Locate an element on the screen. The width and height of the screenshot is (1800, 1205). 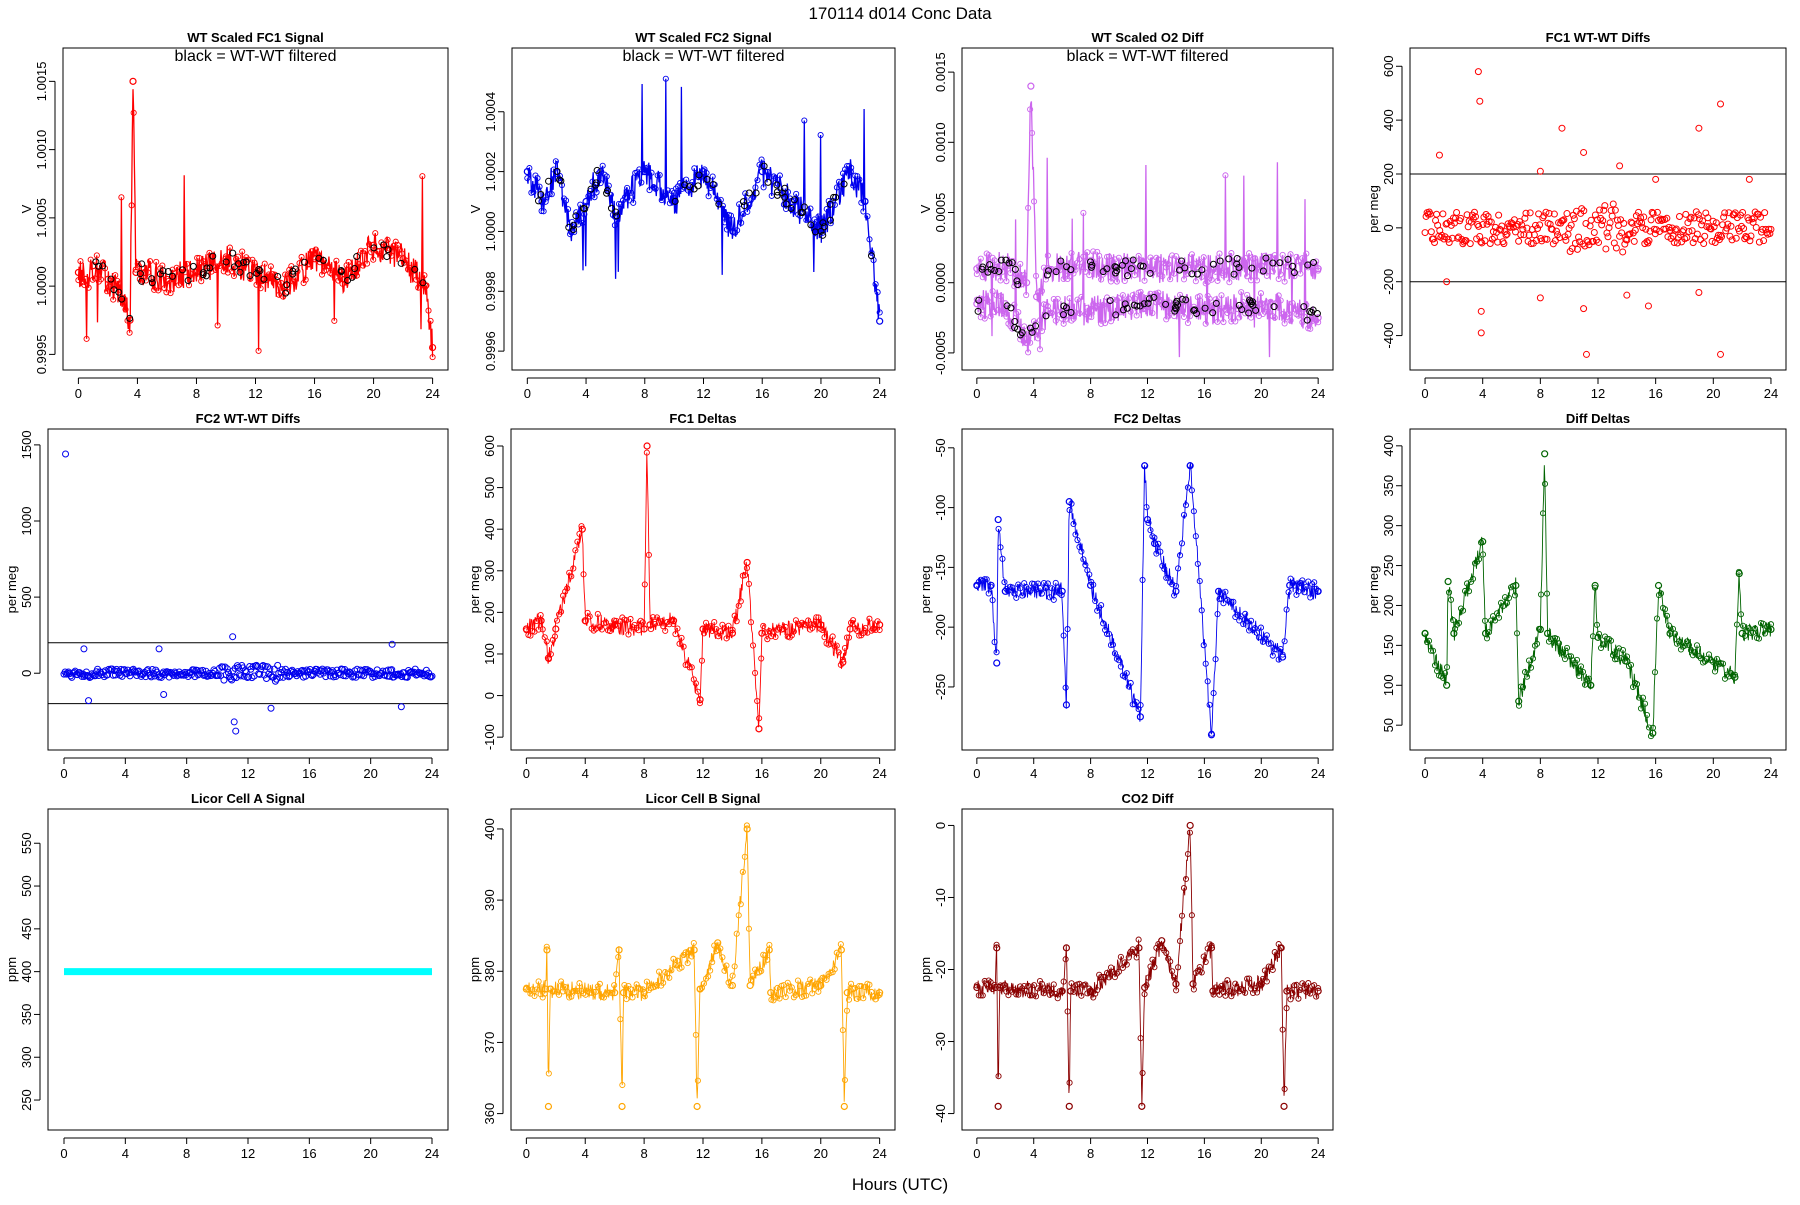
x-tick-label: 4 is located at coordinates (1482, 773).